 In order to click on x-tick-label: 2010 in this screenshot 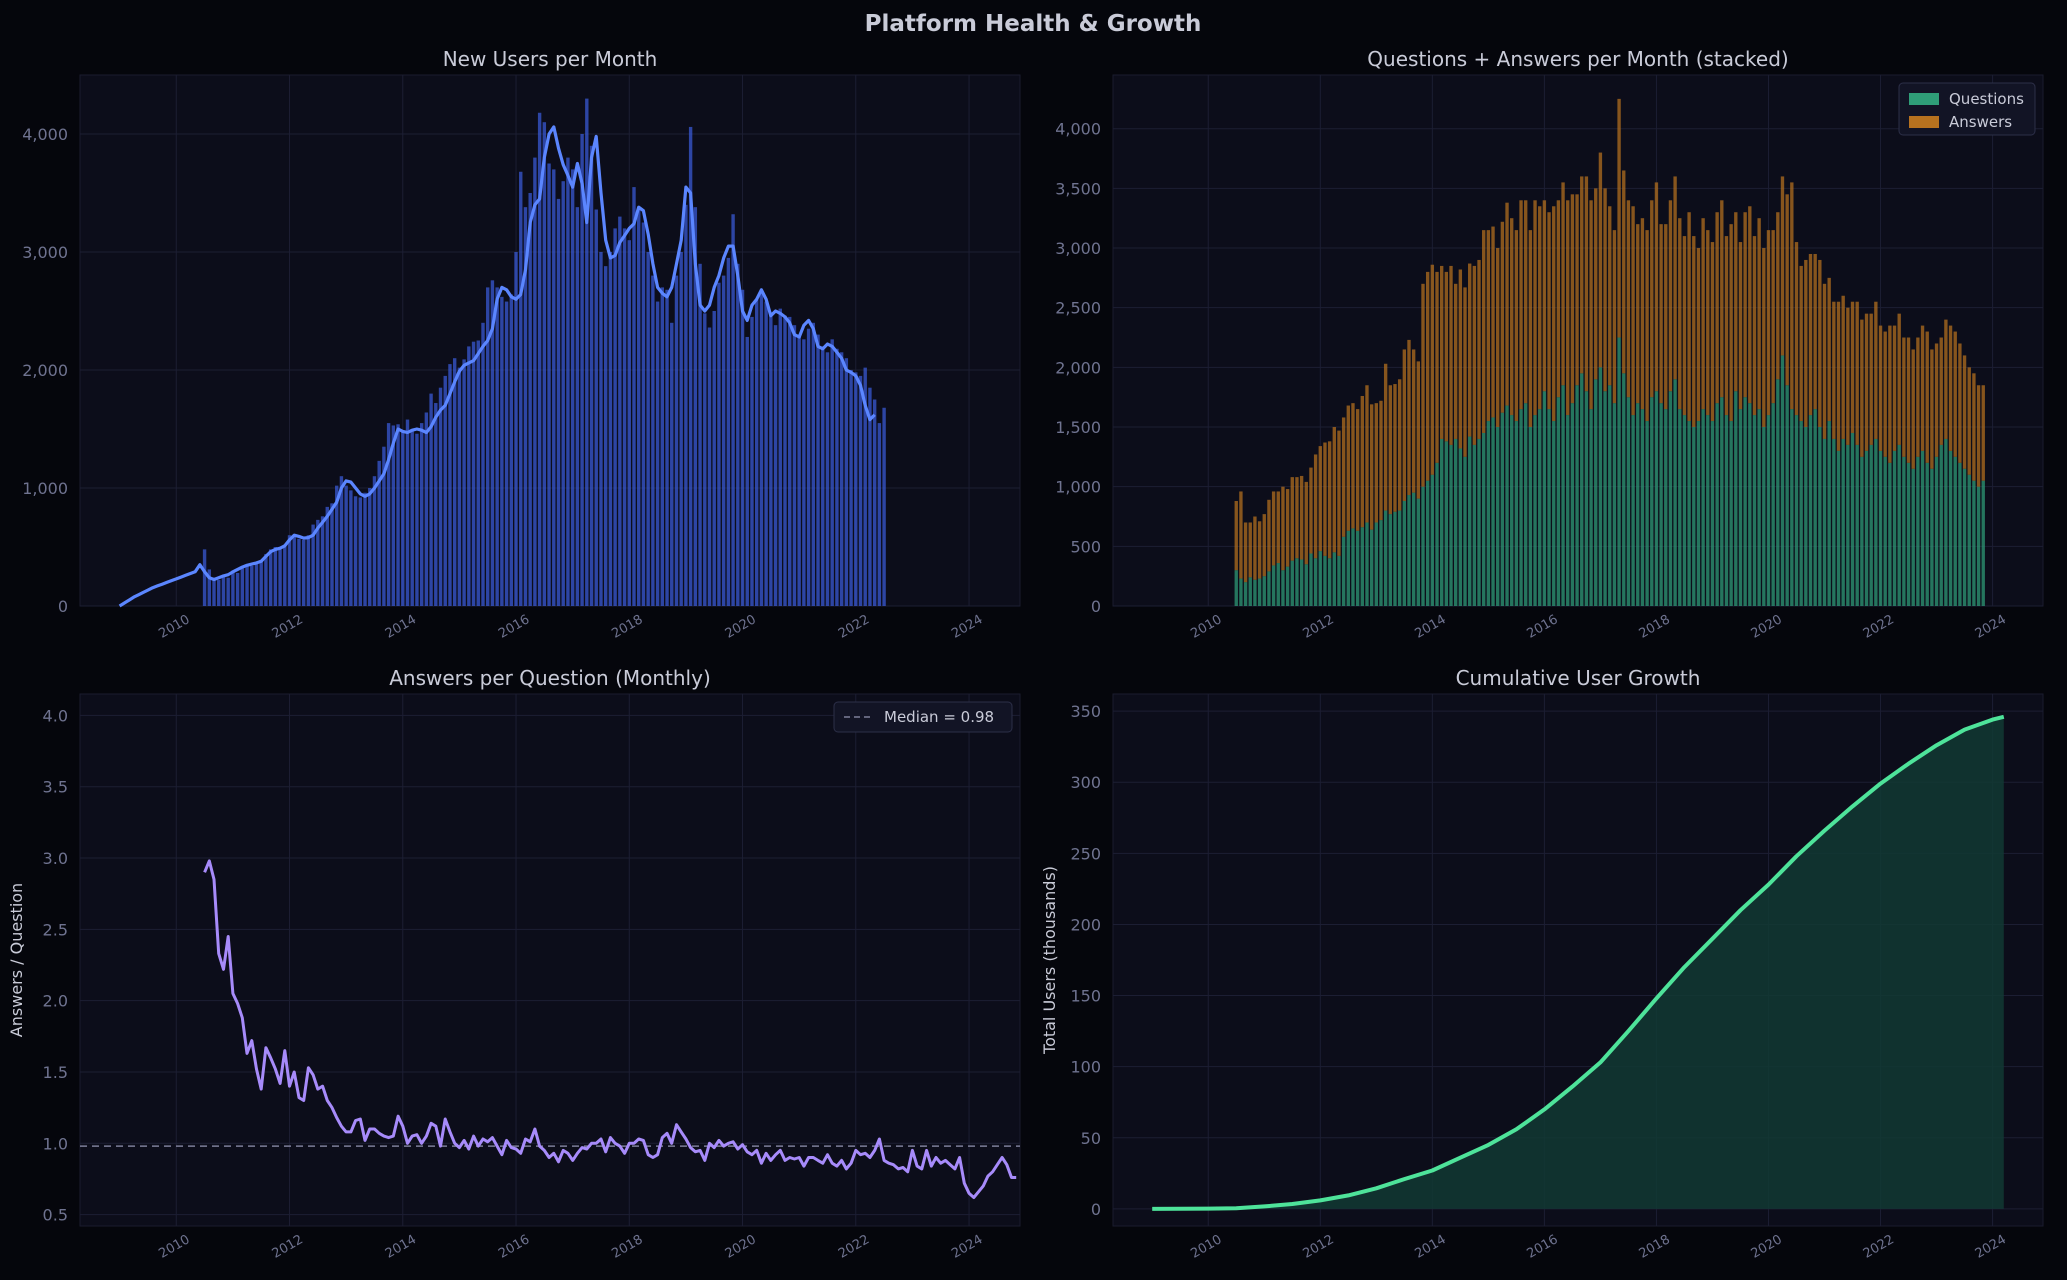, I will do `click(174, 1247)`.